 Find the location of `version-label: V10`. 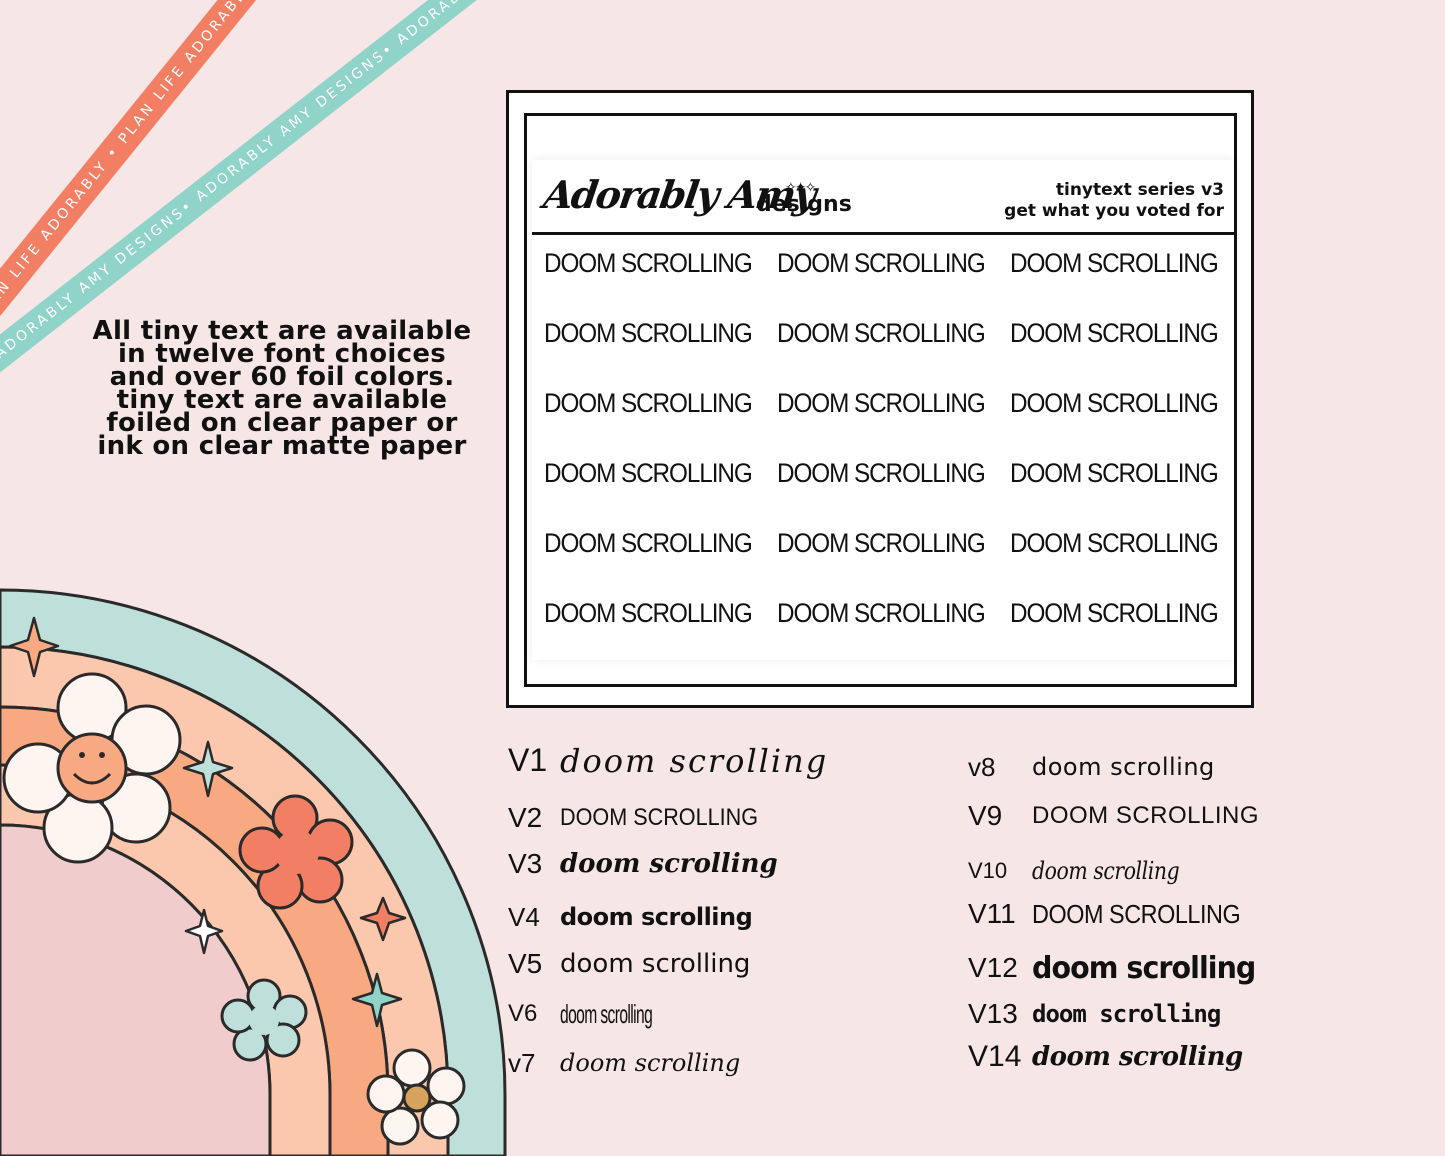

version-label: V10 is located at coordinates (988, 870).